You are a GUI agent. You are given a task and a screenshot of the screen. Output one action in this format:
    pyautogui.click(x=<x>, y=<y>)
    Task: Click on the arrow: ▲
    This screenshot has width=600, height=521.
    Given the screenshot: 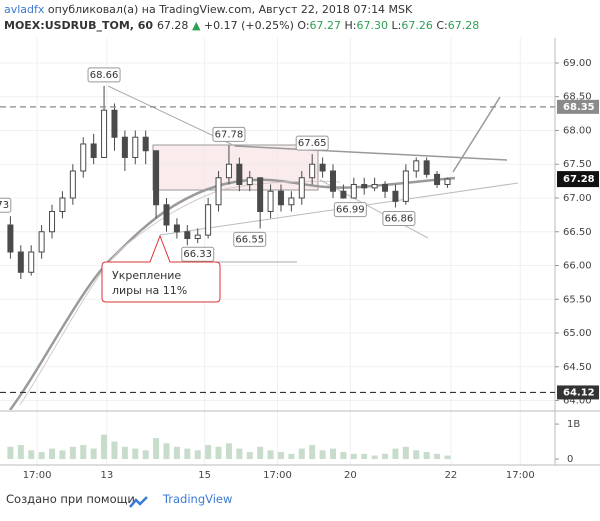 What is the action you would take?
    pyautogui.click(x=196, y=25)
    